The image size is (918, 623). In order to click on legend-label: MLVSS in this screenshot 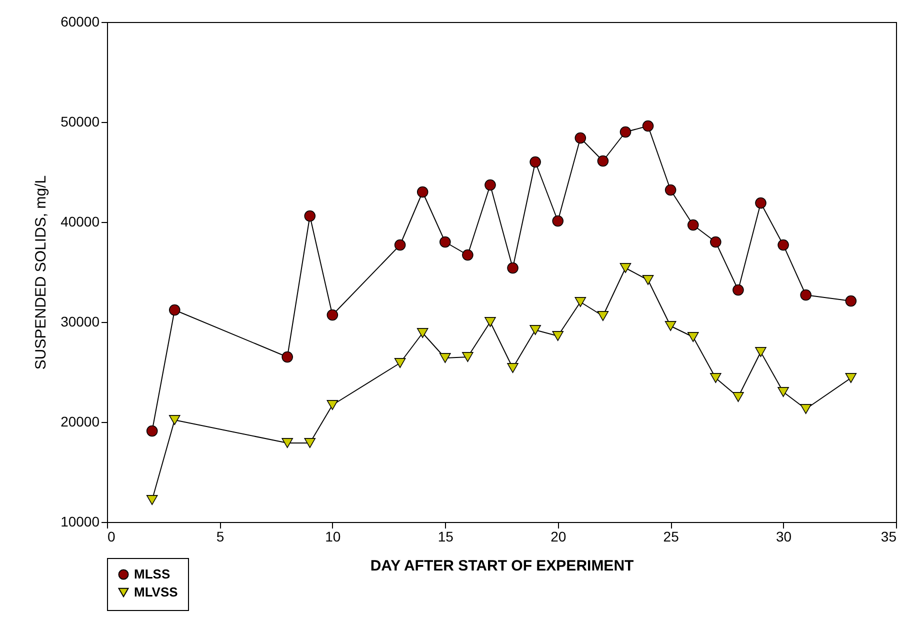, I will do `click(156, 592)`.